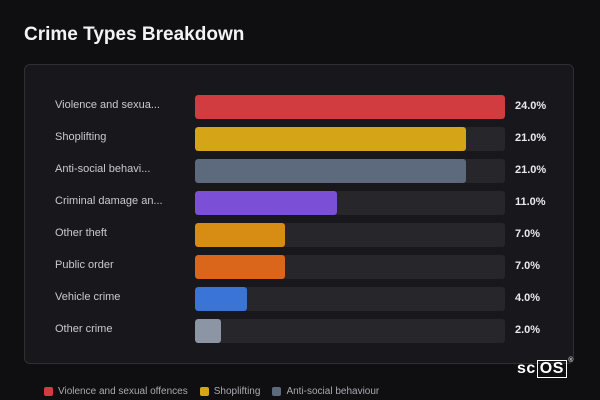 The width and height of the screenshot is (600, 400). Describe the element at coordinates (530, 202) in the screenshot. I see `bar-value-label: 11.0%` at that location.